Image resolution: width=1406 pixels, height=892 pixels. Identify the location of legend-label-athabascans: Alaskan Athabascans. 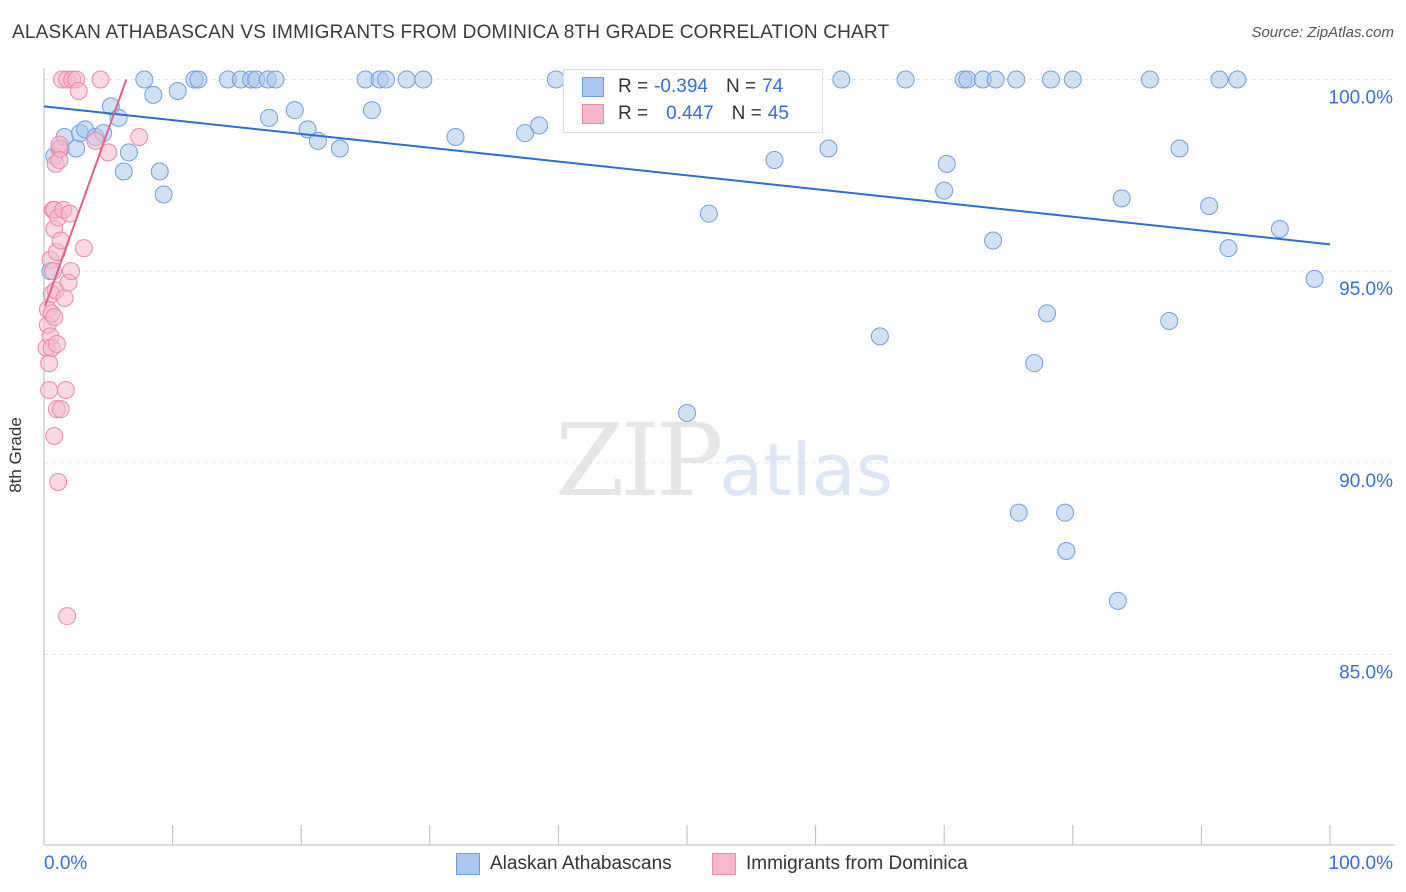
(581, 863).